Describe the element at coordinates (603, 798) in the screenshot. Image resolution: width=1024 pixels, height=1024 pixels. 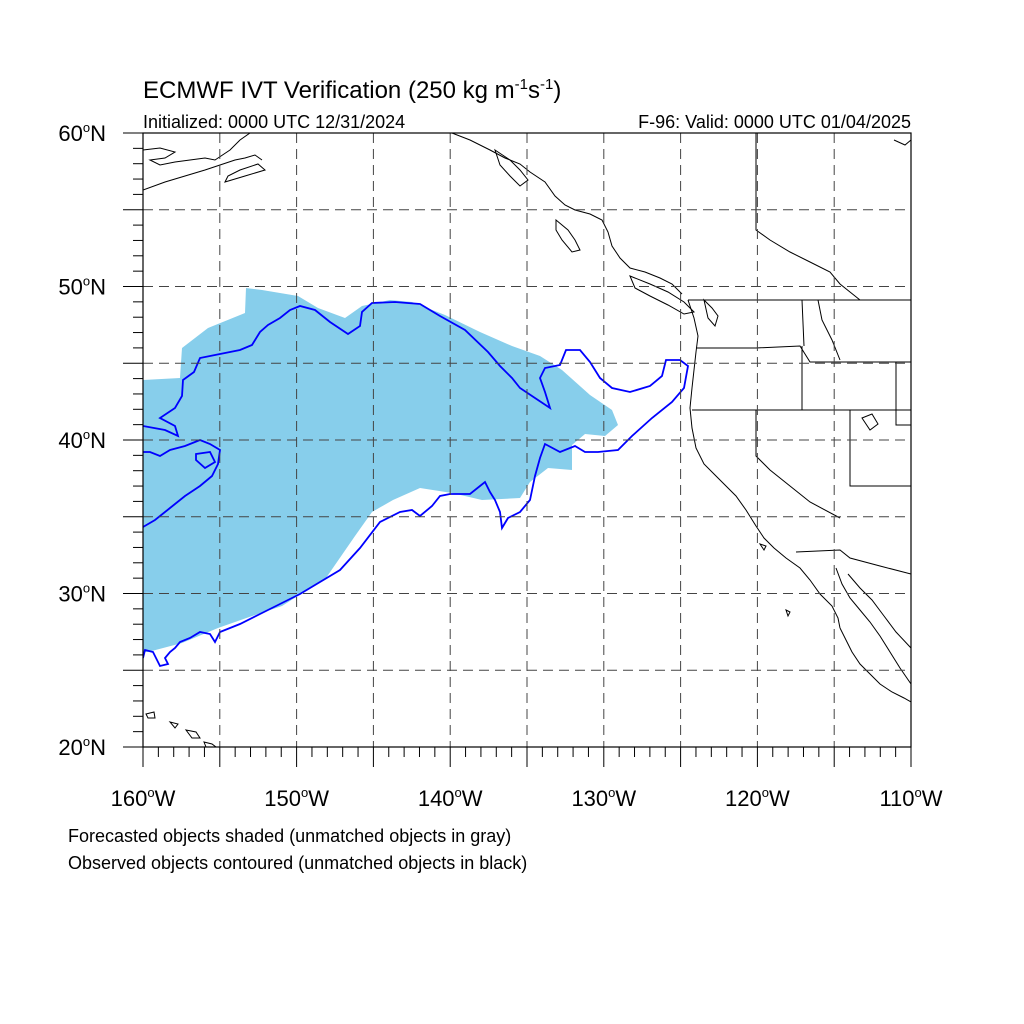
I see `longitude-label: 130oW` at that location.